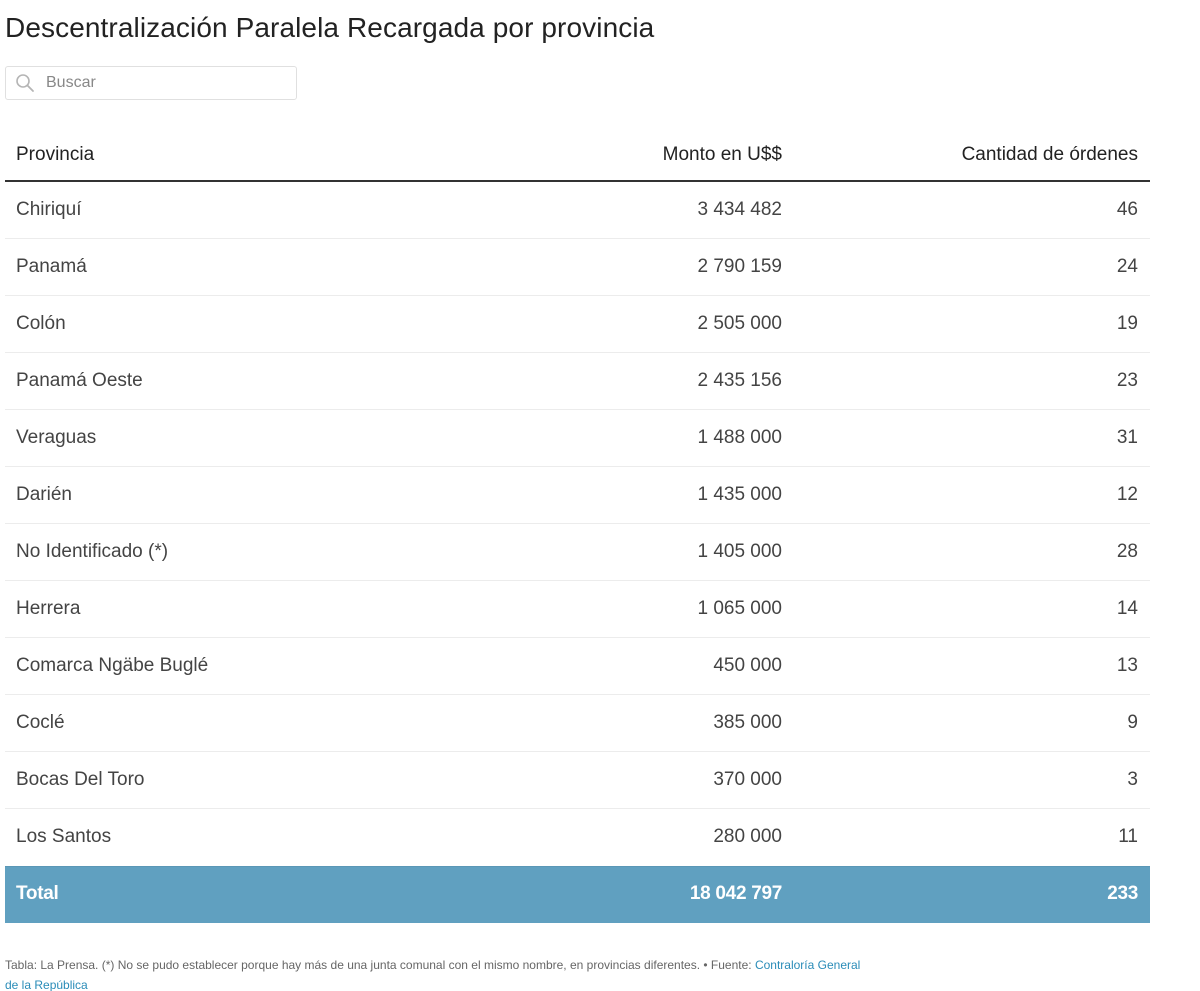  What do you see at coordinates (64, 836) in the screenshot?
I see `cell-provincia: Los Santos` at bounding box center [64, 836].